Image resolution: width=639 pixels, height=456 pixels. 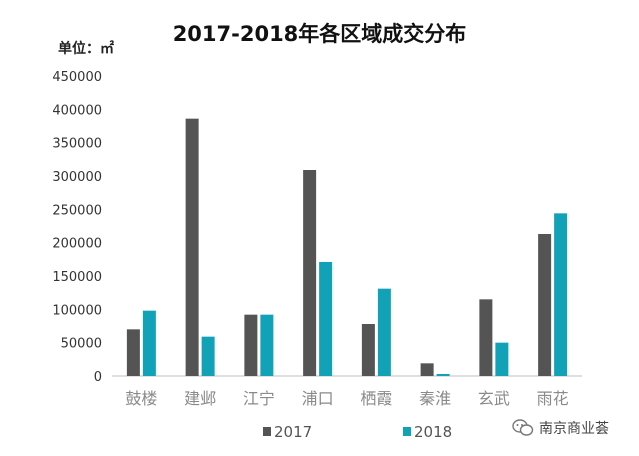 I want to click on legend-label: 2017, so click(x=293, y=432).